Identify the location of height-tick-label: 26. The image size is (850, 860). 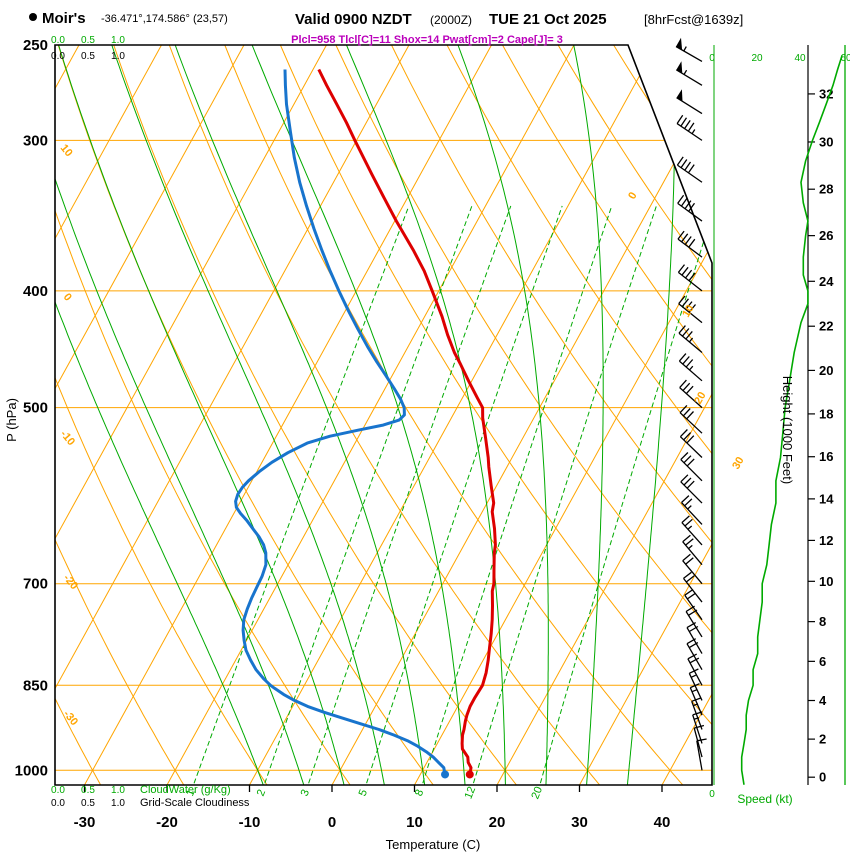
(826, 235).